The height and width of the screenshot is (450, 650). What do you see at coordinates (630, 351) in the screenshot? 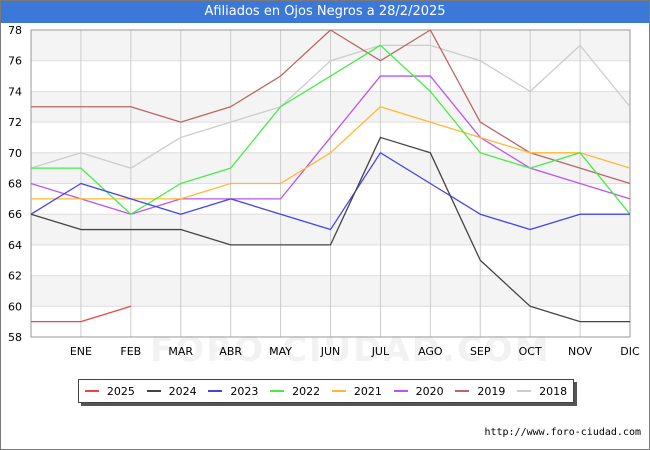
I see `x-tick-label: DIC` at bounding box center [630, 351].